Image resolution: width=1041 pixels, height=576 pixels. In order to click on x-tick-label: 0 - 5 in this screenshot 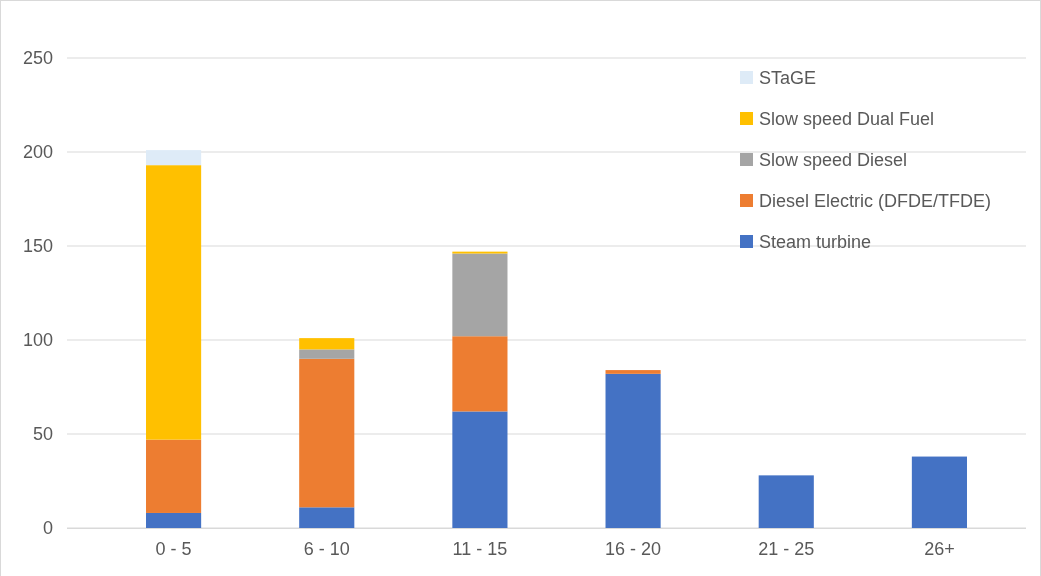, I will do `click(173, 548)`.